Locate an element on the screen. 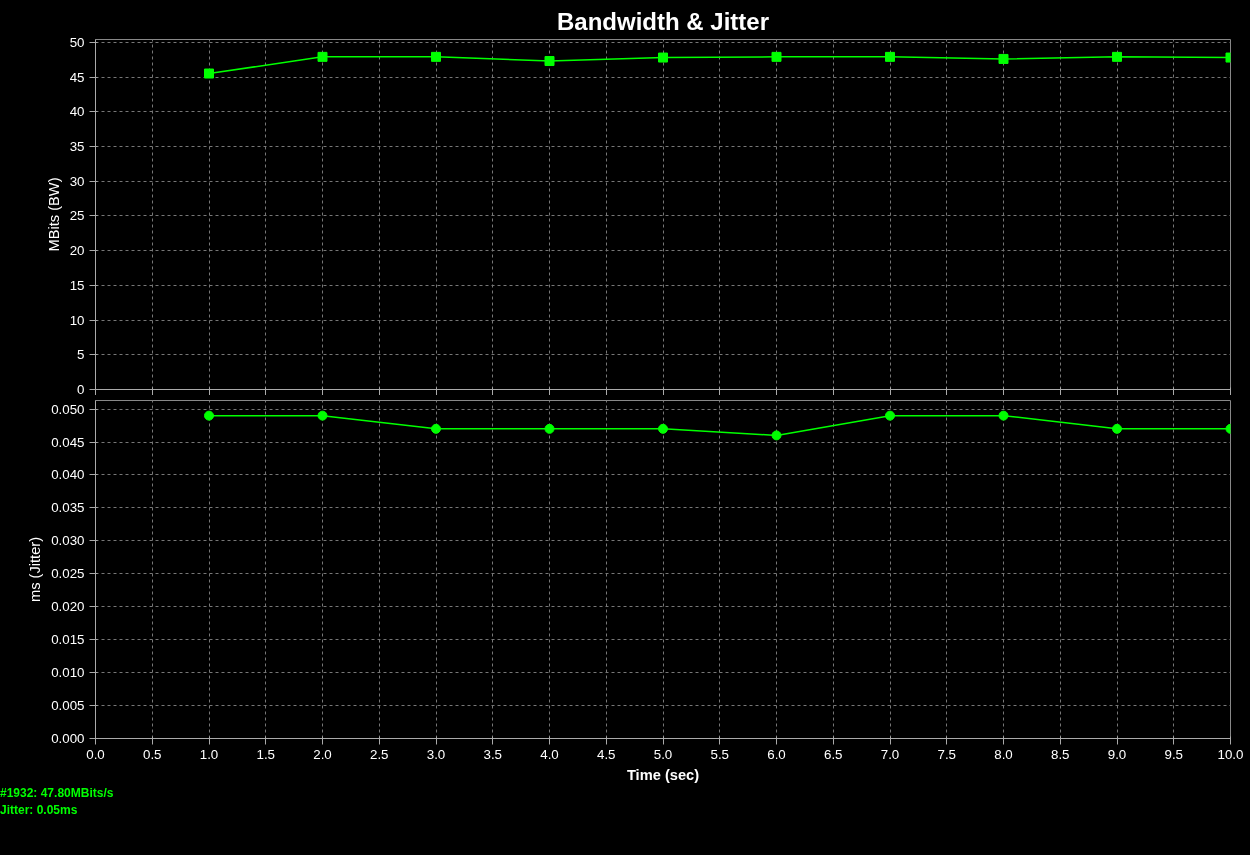  x-tick-label: 4.0 is located at coordinates (549, 754).